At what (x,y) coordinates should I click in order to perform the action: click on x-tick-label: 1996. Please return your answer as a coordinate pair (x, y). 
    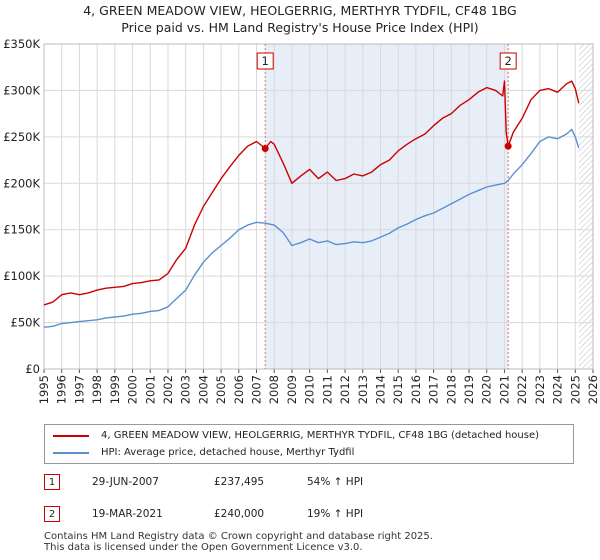
    Looking at the image, I should click on (62, 389).